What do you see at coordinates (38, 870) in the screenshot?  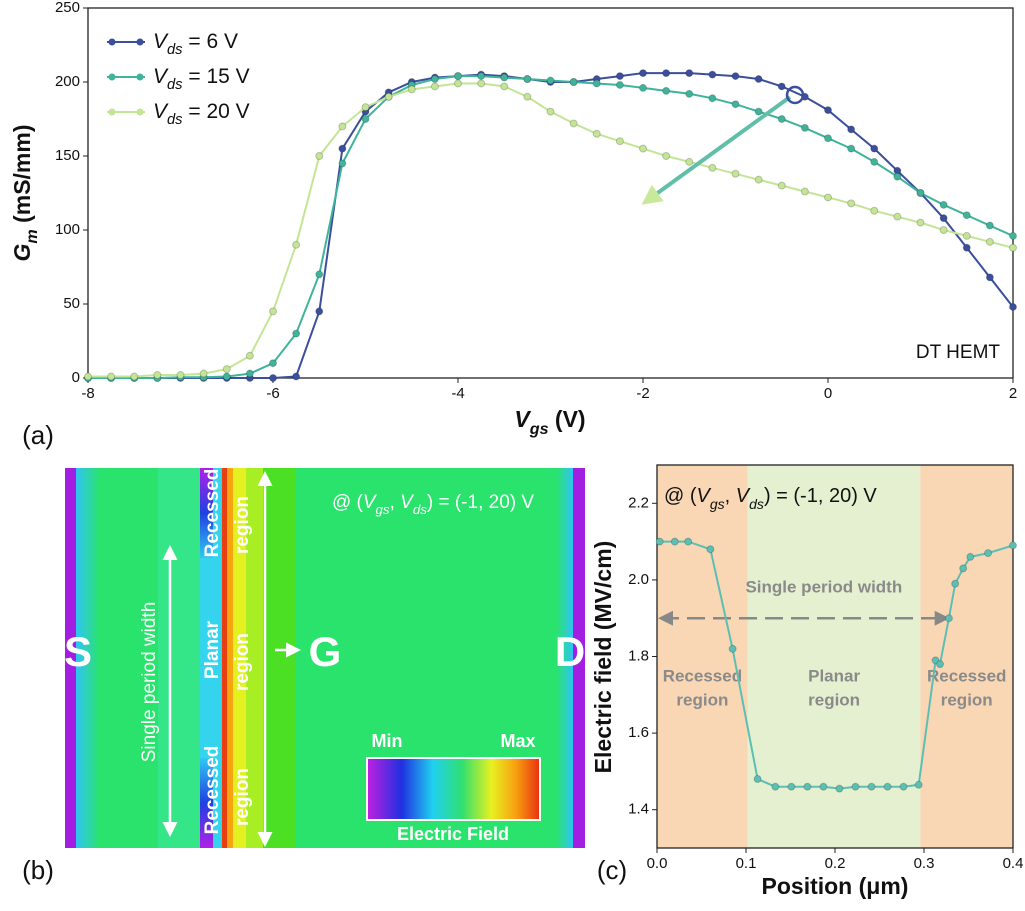 I see `panel-label: (b)` at bounding box center [38, 870].